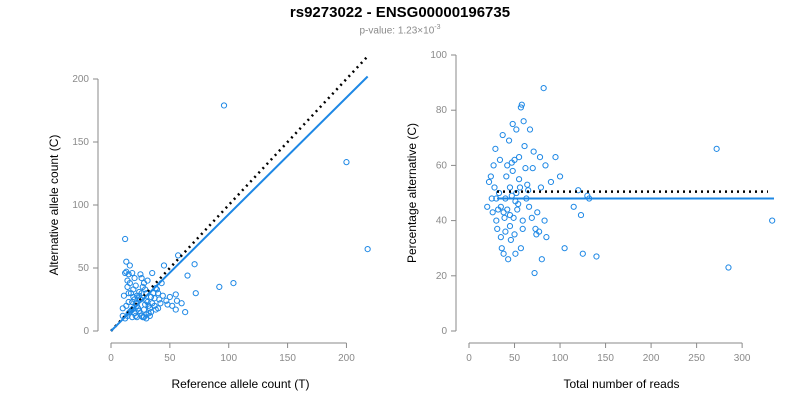 Image resolution: width=800 pixels, height=400 pixels. Describe the element at coordinates (80, 79) in the screenshot. I see `left-y-tick-label: 200` at that location.